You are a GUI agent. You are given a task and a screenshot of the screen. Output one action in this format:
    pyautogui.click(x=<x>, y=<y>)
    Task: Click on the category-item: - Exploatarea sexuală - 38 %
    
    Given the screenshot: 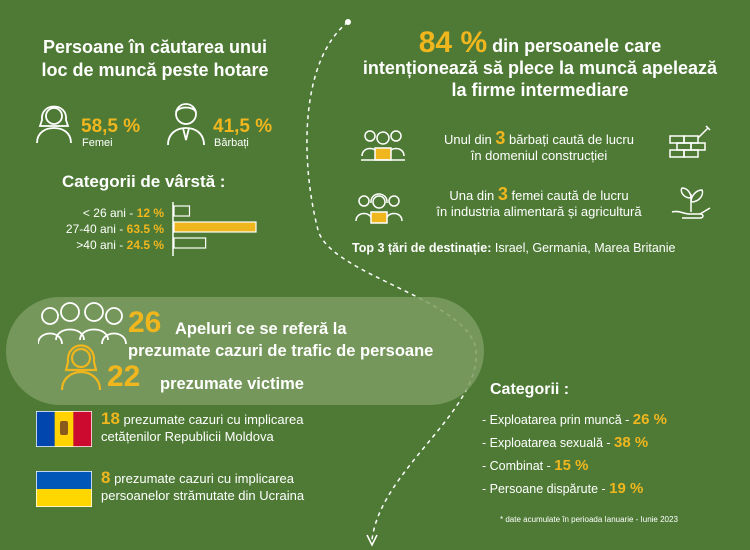 What is the action you would take?
    pyautogui.click(x=565, y=442)
    